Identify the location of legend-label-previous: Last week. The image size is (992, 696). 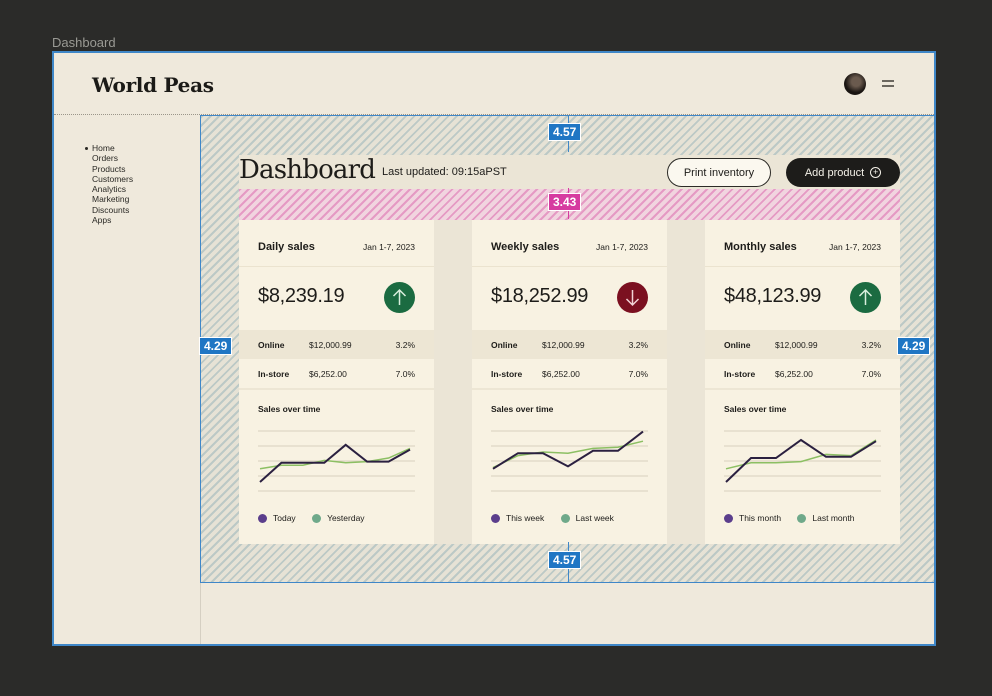
(594, 518).